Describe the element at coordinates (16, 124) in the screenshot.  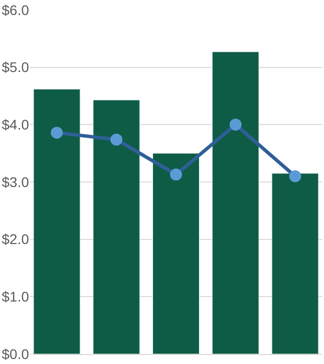
I see `y-tick-label: $4.0` at that location.